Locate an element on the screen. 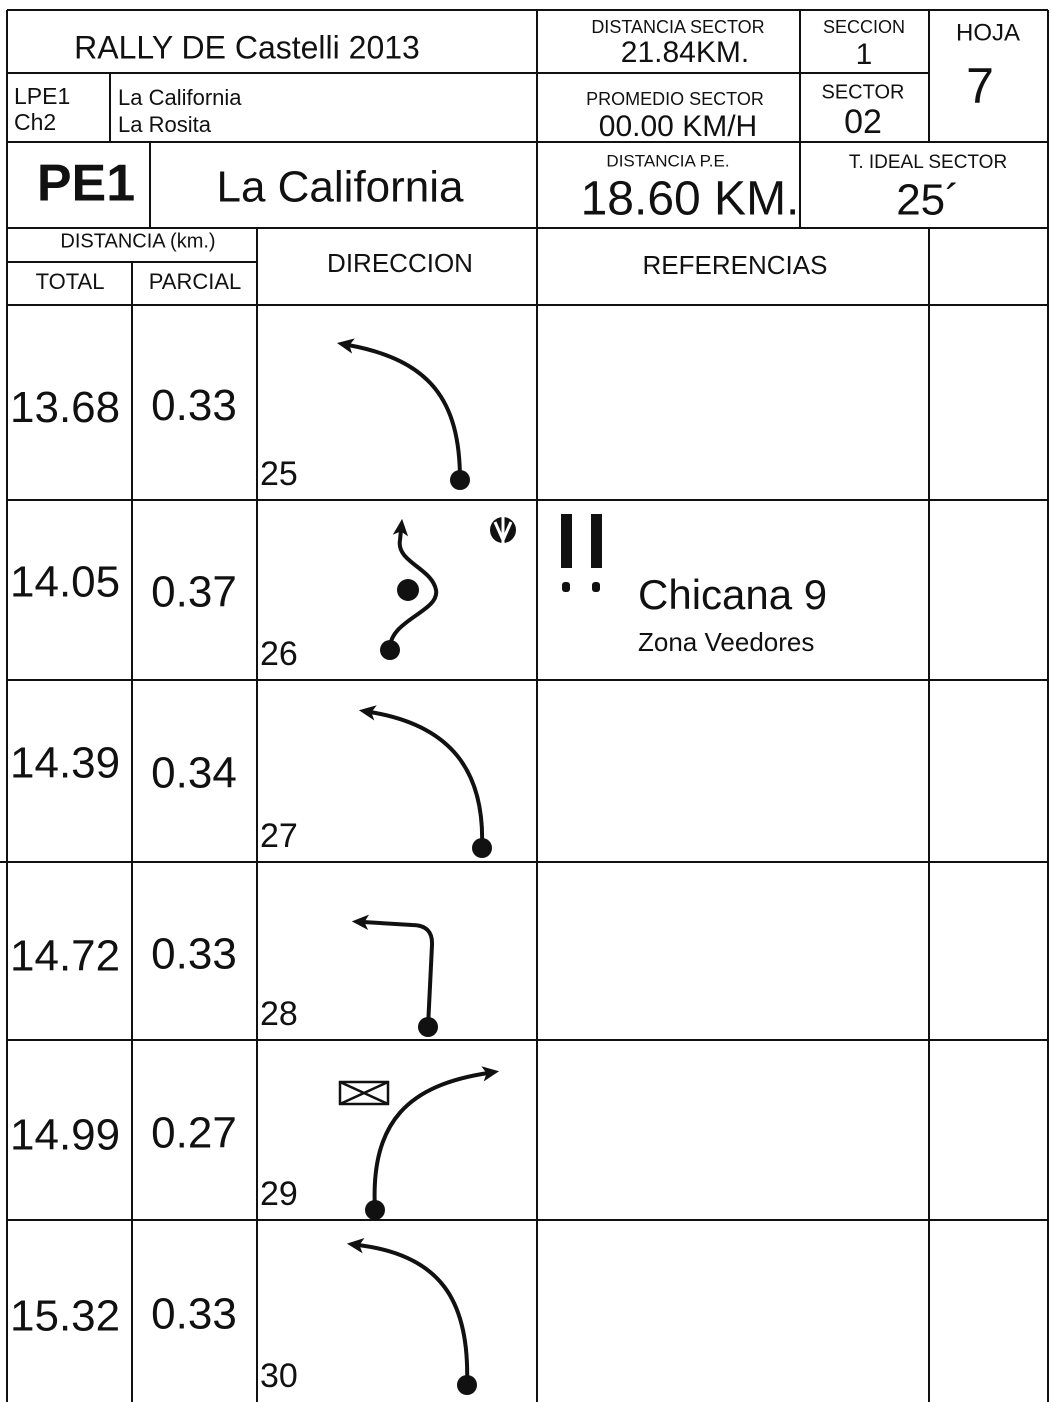 Image resolution: width=1052 pixels, height=1402 pixels. note-number: 26 is located at coordinates (279, 654).